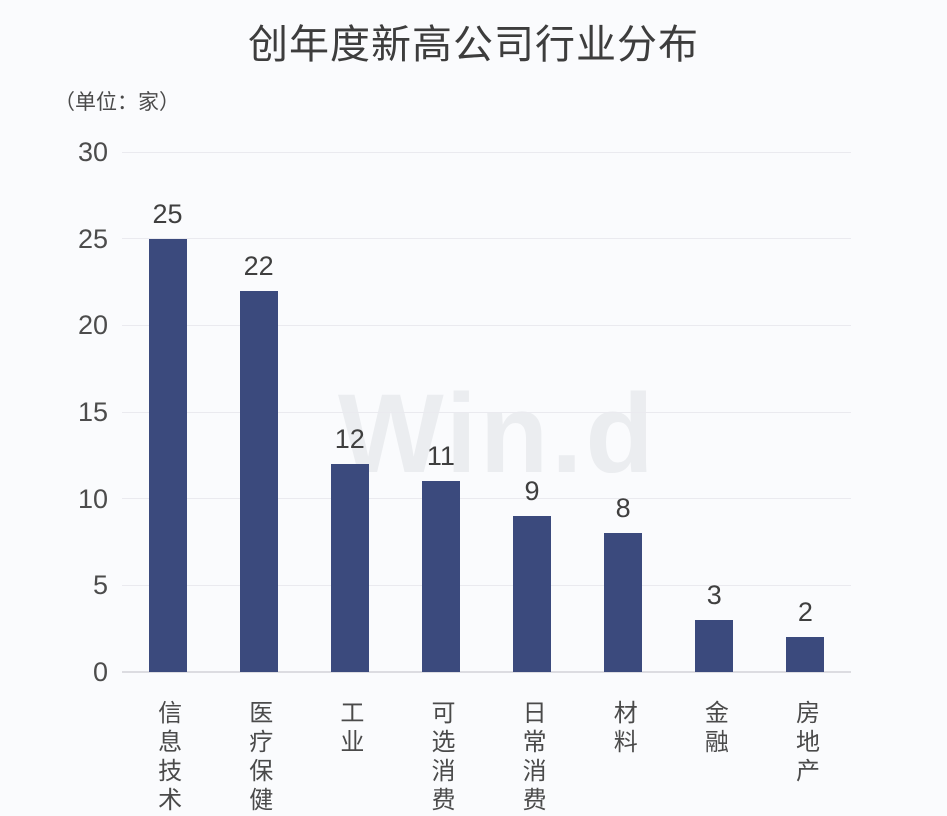 This screenshot has width=947, height=816. What do you see at coordinates (167, 758) in the screenshot?
I see `x-category-label-信息技术: 信息技术` at bounding box center [167, 758].